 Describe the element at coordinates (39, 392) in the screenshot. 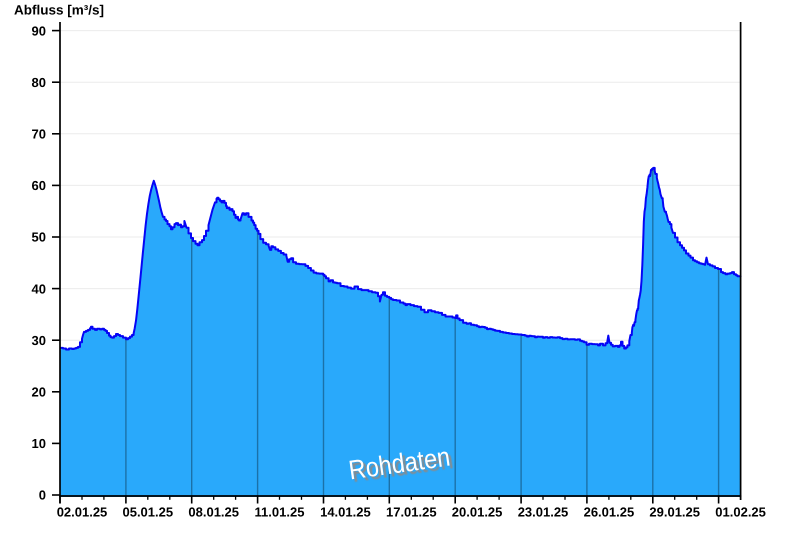

I see `svg-text: 20` at that location.